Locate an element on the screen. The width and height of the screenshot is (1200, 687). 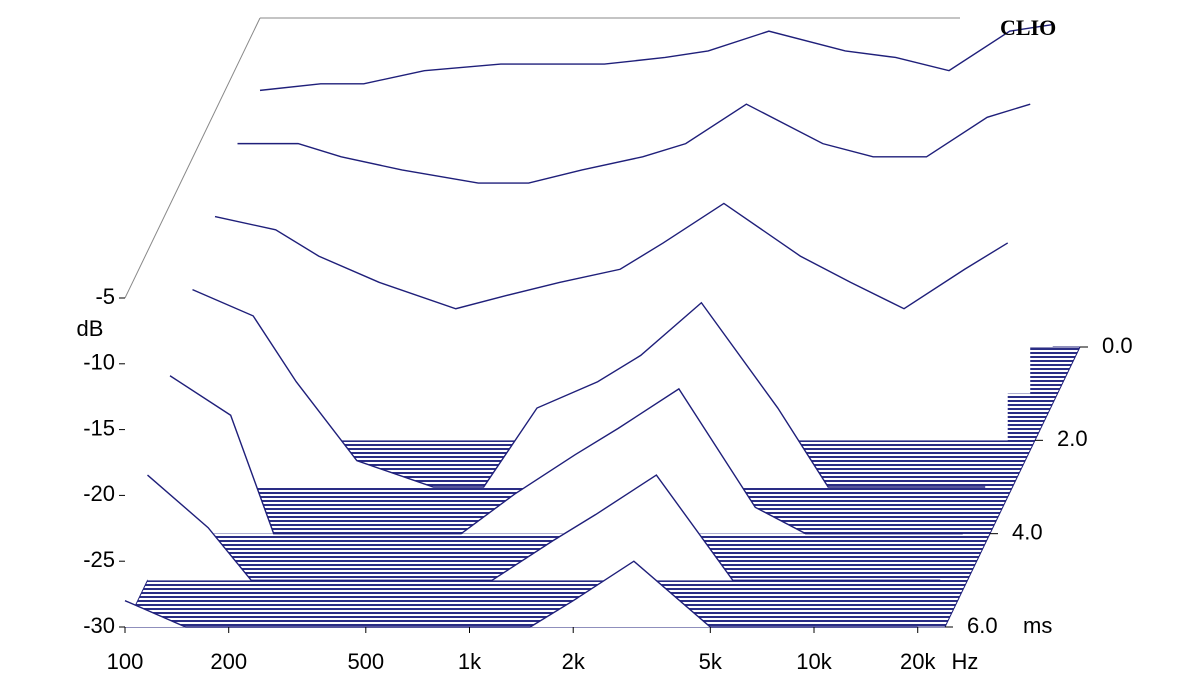
x-tick-label: 500 is located at coordinates (365, 661).